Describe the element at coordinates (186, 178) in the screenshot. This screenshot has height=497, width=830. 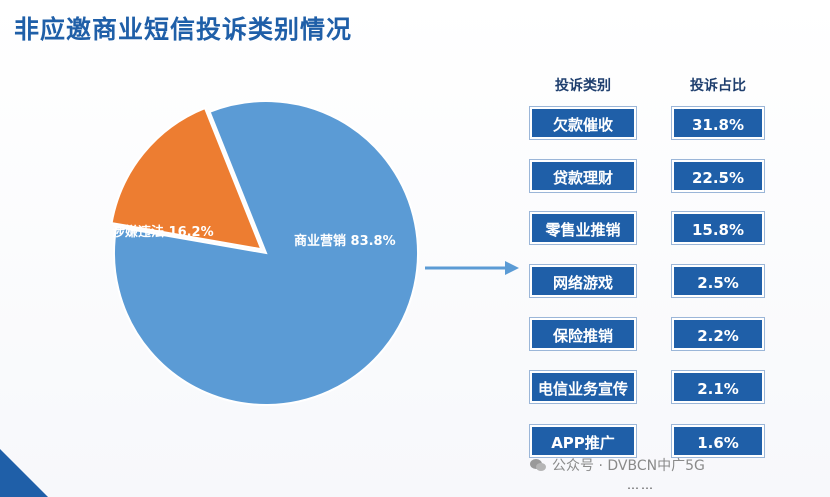
I see `pie-slice-illegal` at that location.